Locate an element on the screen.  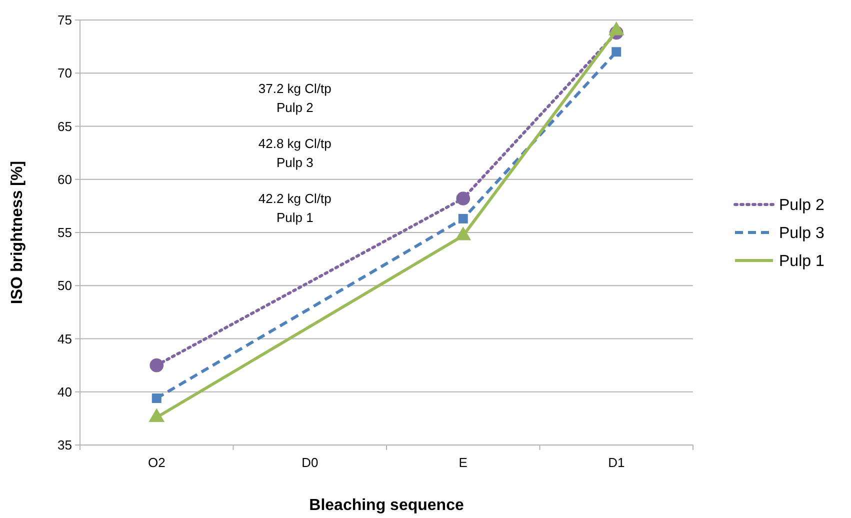
x-tick-label: E is located at coordinates (463, 462).